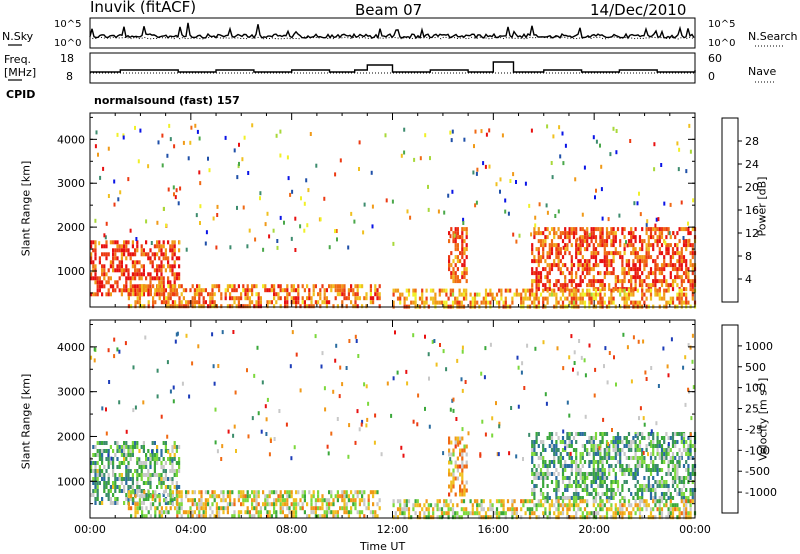 The image size is (800, 554). Describe the element at coordinates (752, 164) in the screenshot. I see `power-colorbar-tick-label: 24` at that location.